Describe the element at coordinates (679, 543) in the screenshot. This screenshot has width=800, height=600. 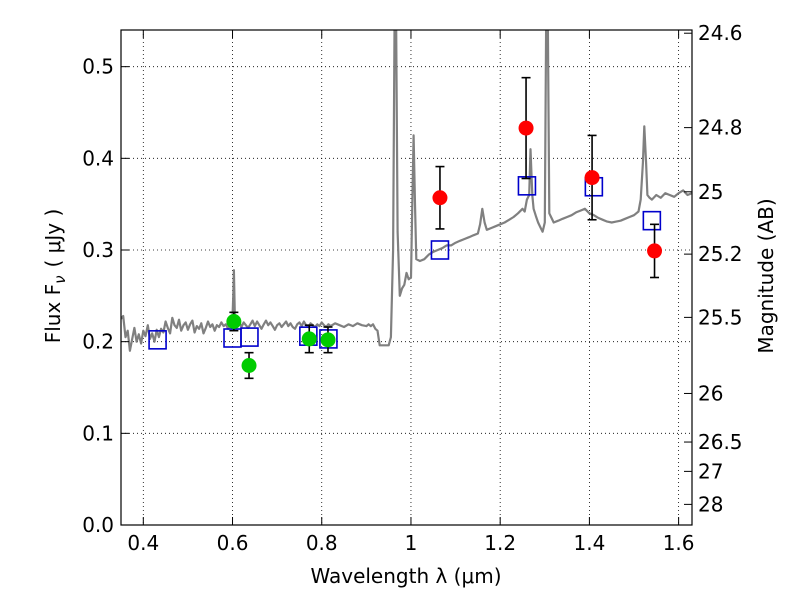
I see `x-tick-label: 1.6` at that location.